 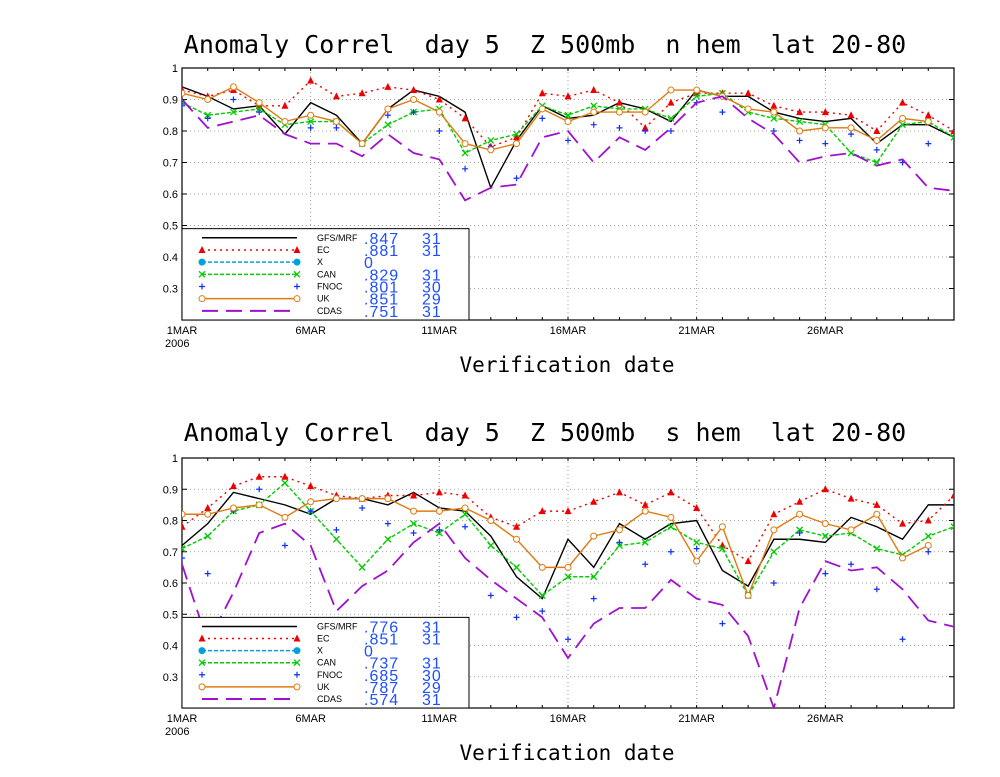 What do you see at coordinates (555, 118) in the screenshot?
I see `series-line-uk` at bounding box center [555, 118].